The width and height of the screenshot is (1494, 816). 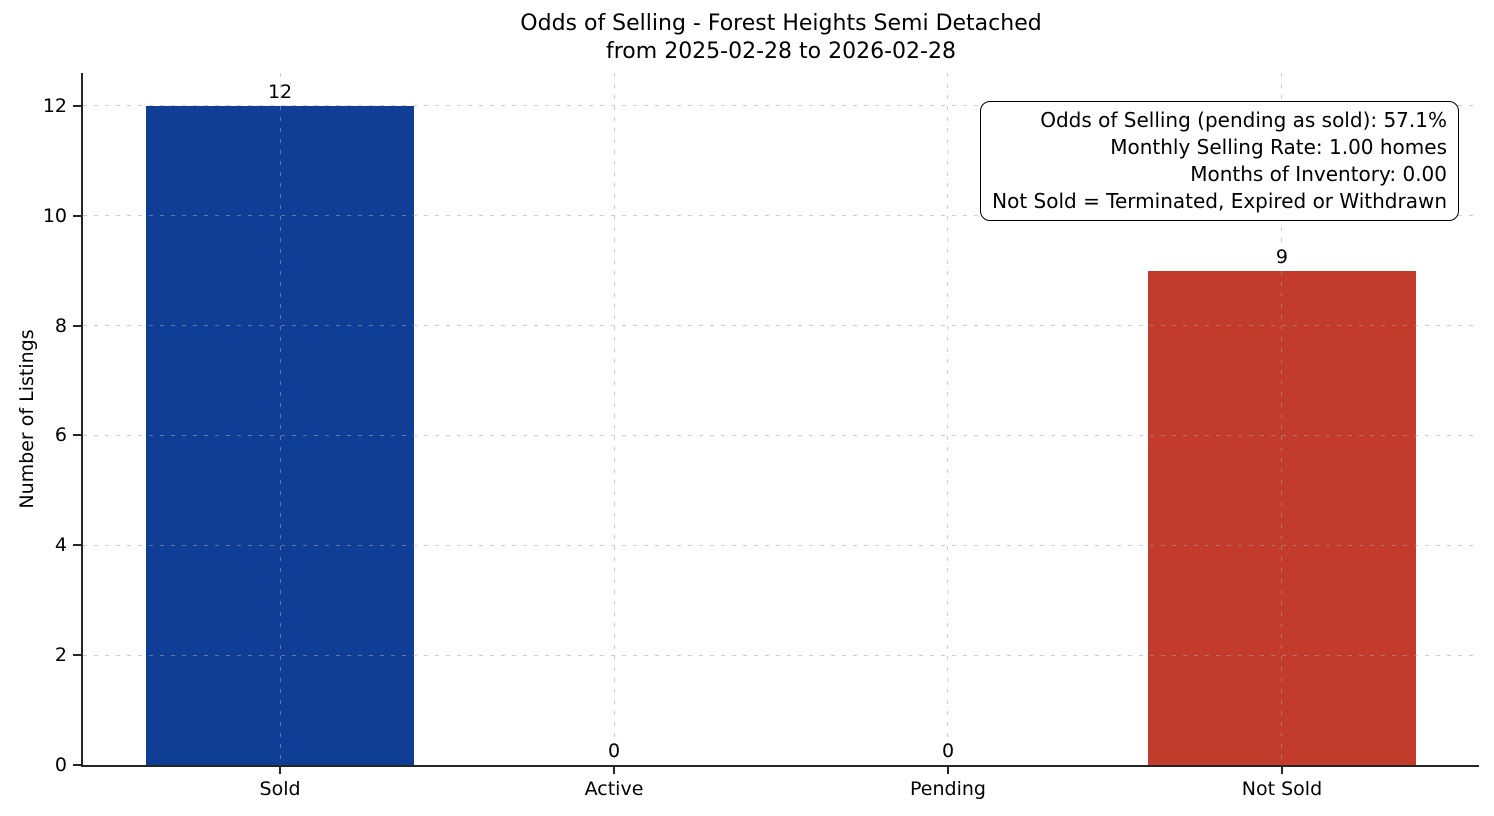 I want to click on x-tick-label-active: Active, so click(x=614, y=789).